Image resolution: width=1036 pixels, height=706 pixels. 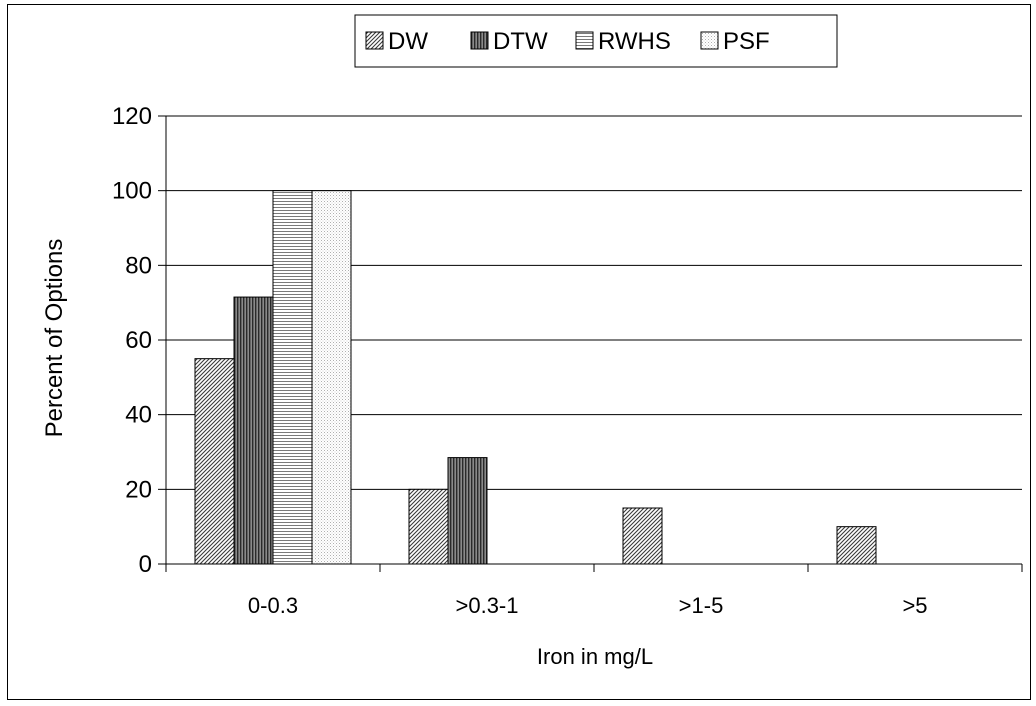 I want to click on x-tick-label: >1-5, so click(x=701, y=605).